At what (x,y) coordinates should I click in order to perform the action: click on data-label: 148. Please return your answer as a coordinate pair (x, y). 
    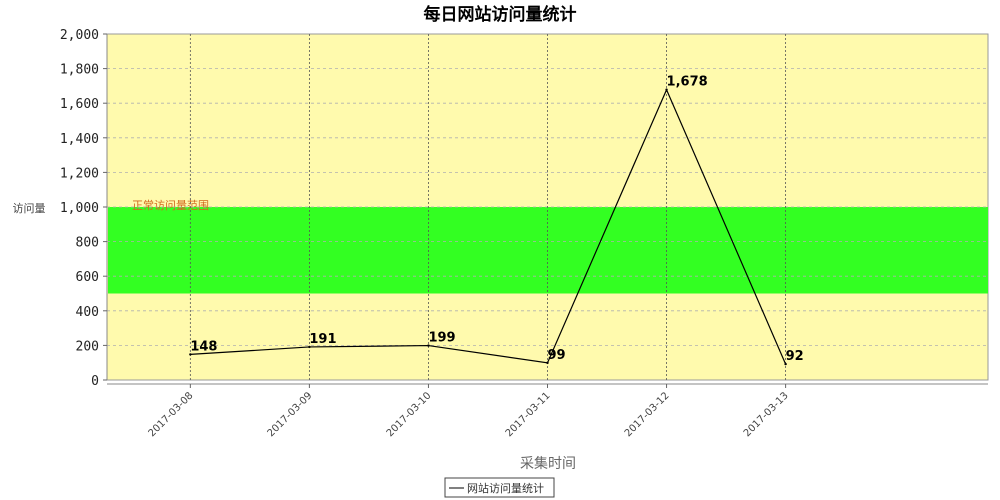
    Looking at the image, I should click on (203, 346).